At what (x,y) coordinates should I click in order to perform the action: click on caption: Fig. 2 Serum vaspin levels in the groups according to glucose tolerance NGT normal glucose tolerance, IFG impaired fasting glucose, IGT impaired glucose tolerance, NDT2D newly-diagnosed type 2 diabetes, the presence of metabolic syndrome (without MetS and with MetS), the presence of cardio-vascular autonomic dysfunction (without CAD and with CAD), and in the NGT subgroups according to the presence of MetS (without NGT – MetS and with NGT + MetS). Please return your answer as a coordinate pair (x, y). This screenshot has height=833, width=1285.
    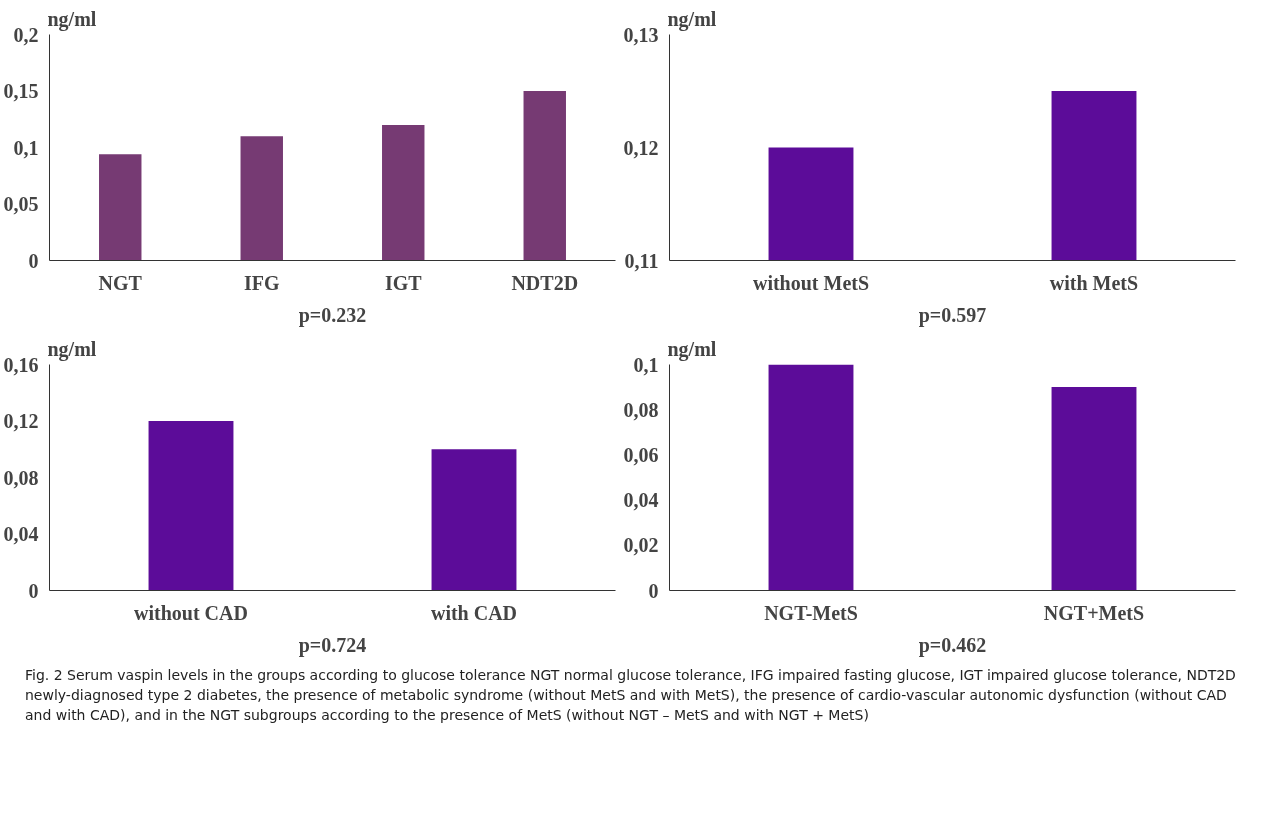
    Looking at the image, I should click on (631, 695).